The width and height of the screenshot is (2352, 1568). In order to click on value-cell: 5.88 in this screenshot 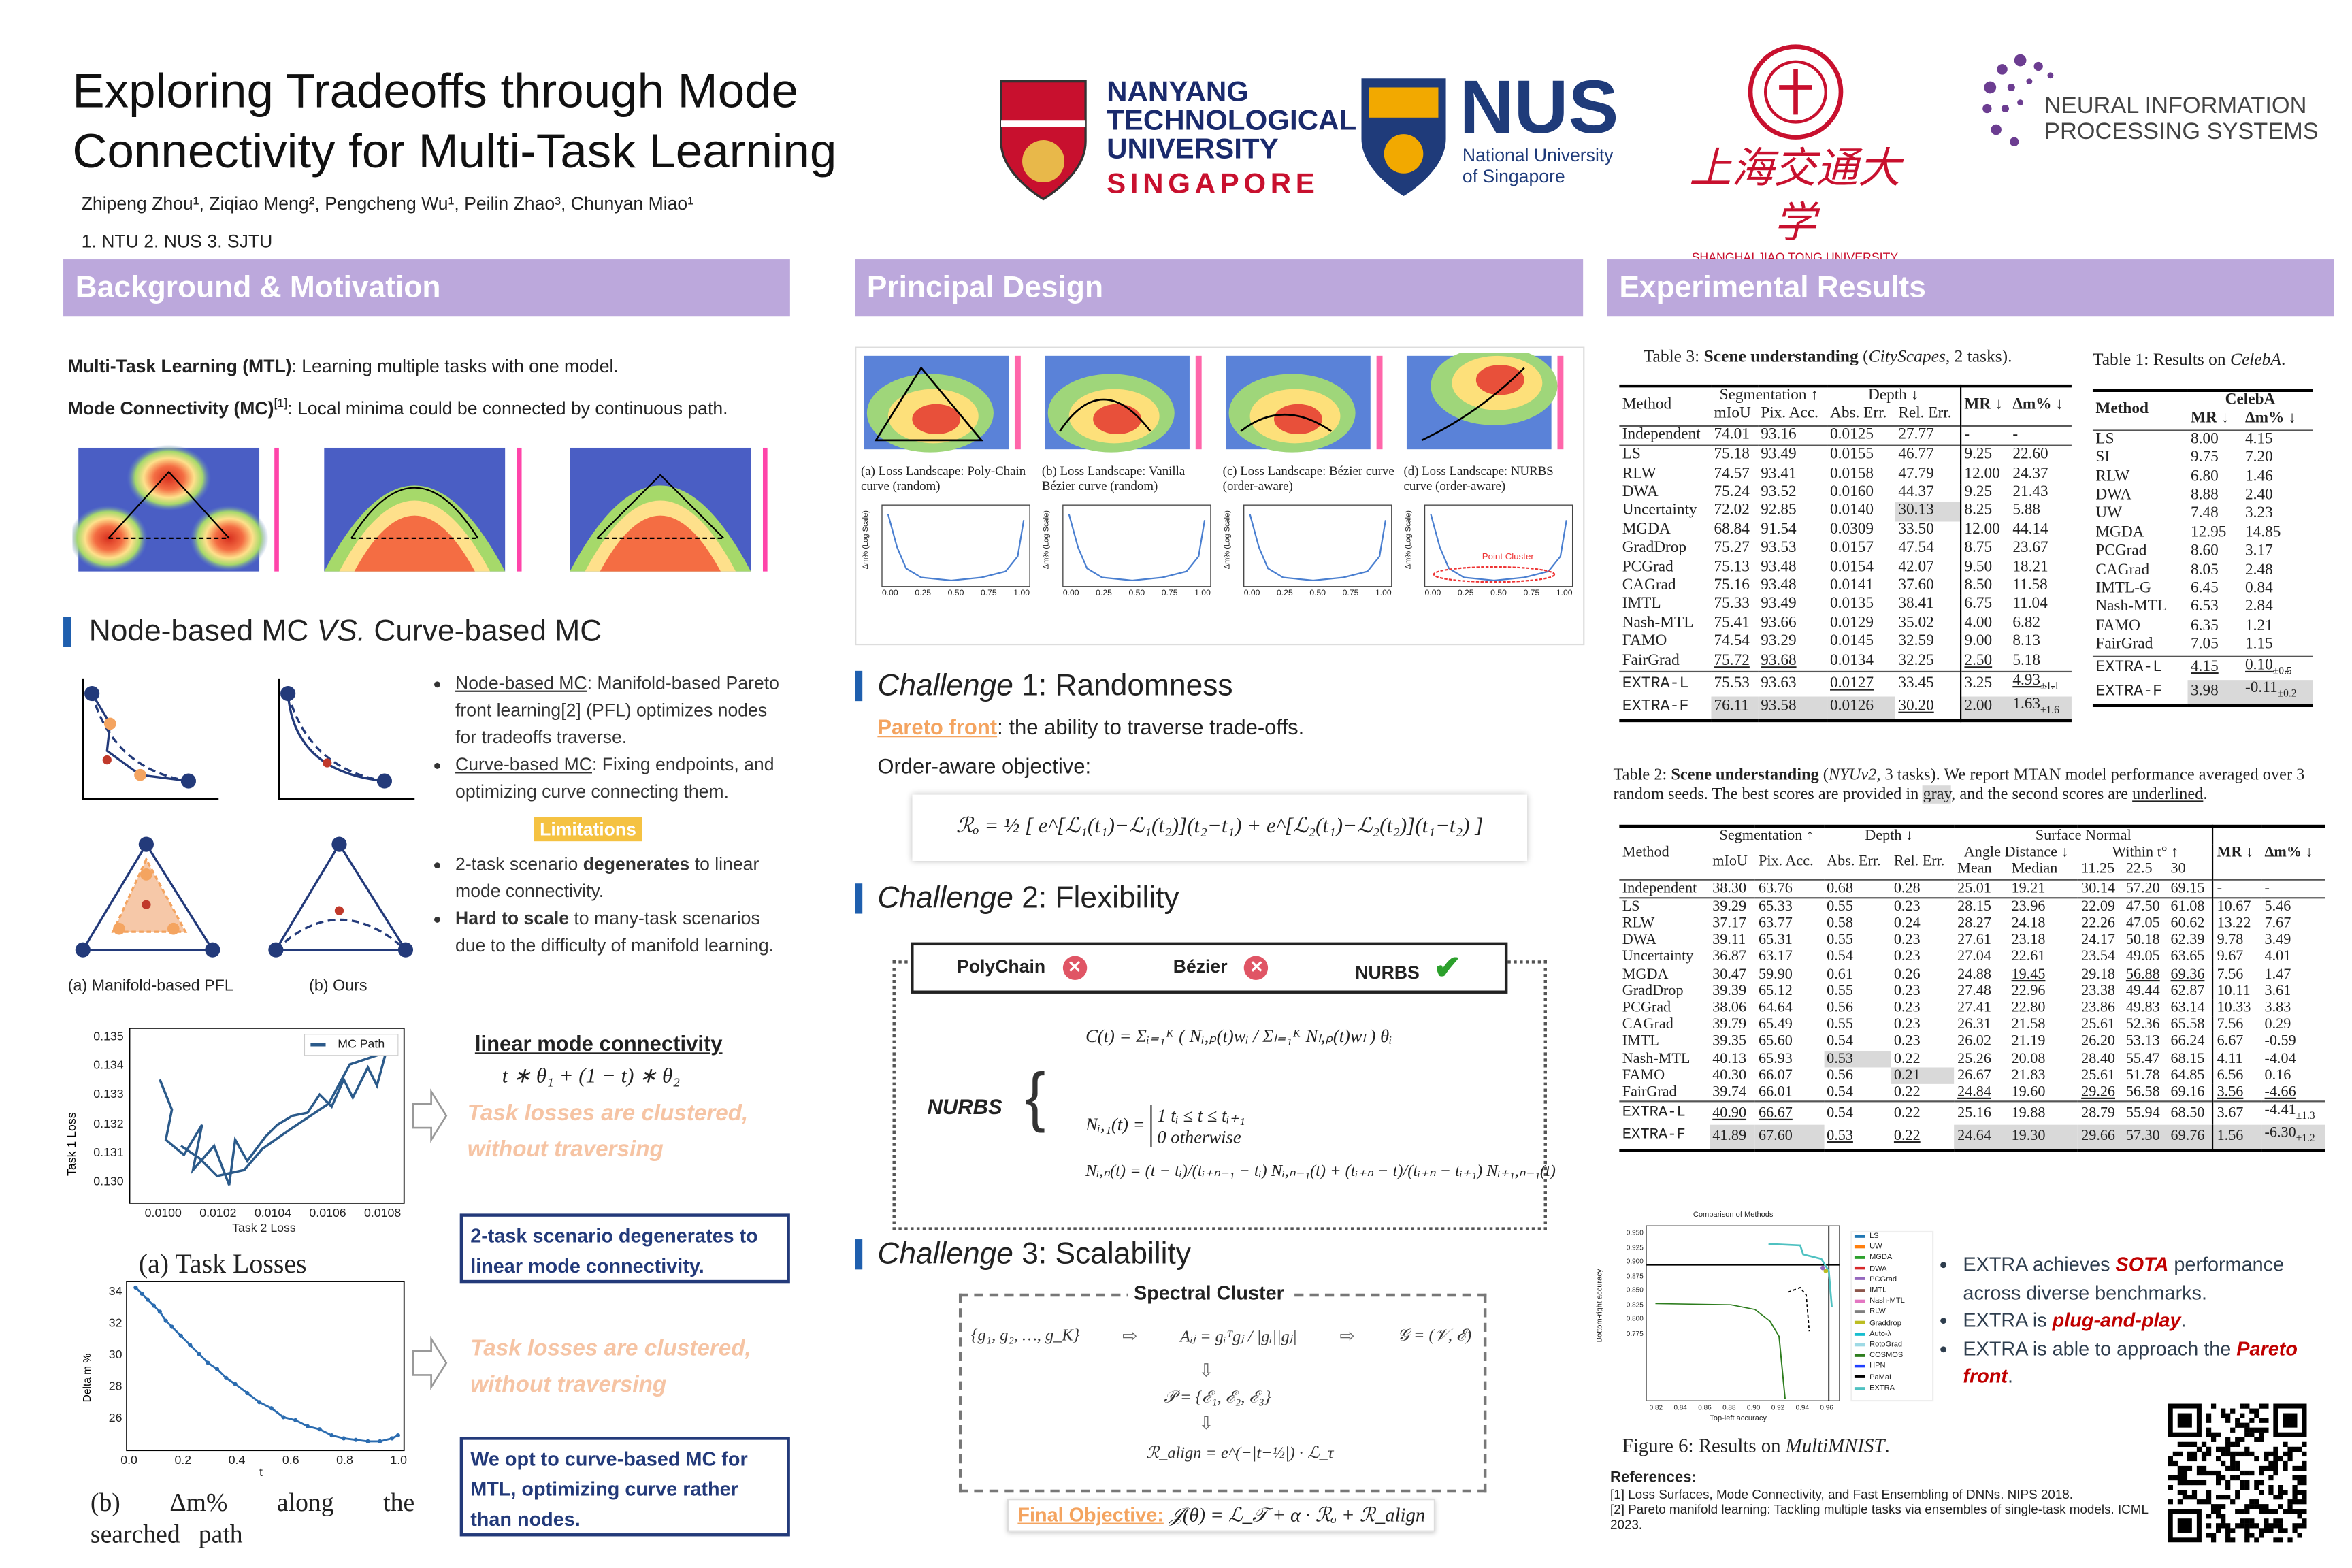, I will do `click(2027, 511)`.